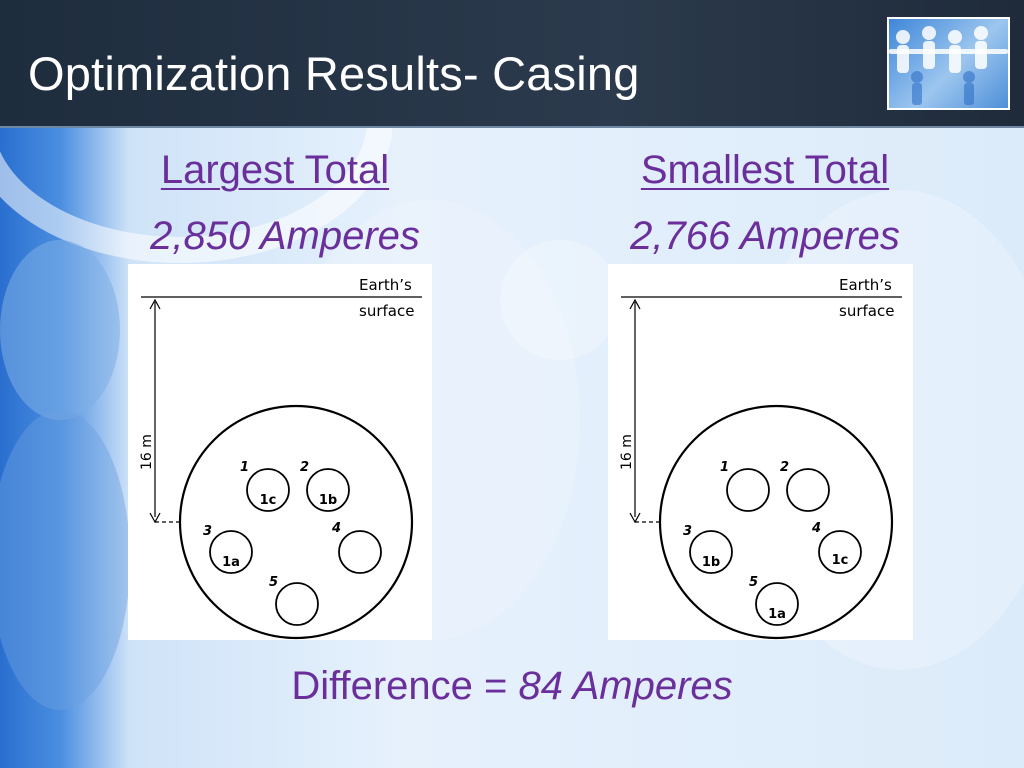 The width and height of the screenshot is (1024, 768). What do you see at coordinates (334, 73) in the screenshot?
I see `slide-title: Optimization Results- Casing` at bounding box center [334, 73].